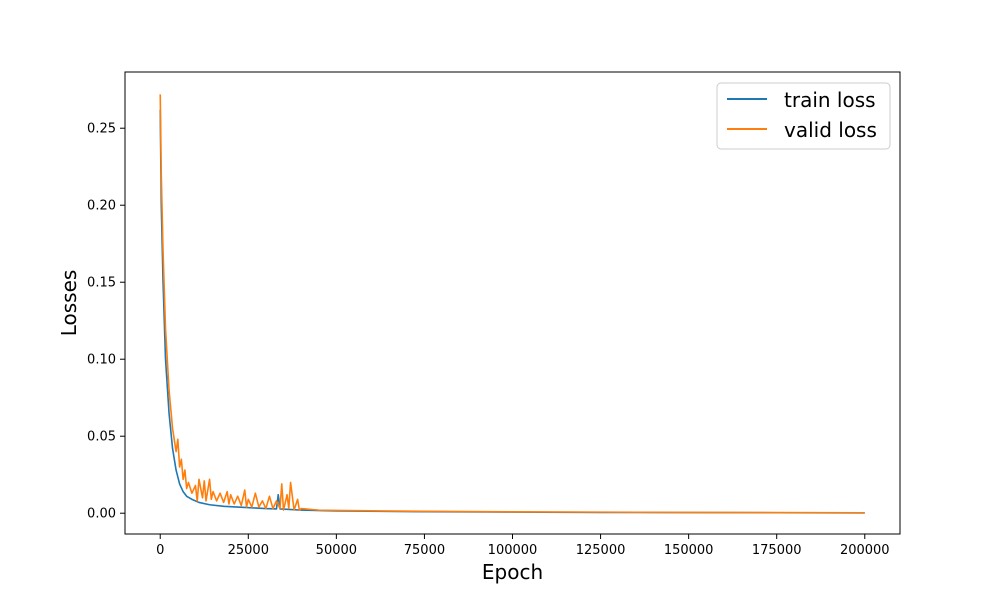 This screenshot has width=1000, height=604. Describe the element at coordinates (69, 303) in the screenshot. I see `y-axis-label: Losses` at that location.